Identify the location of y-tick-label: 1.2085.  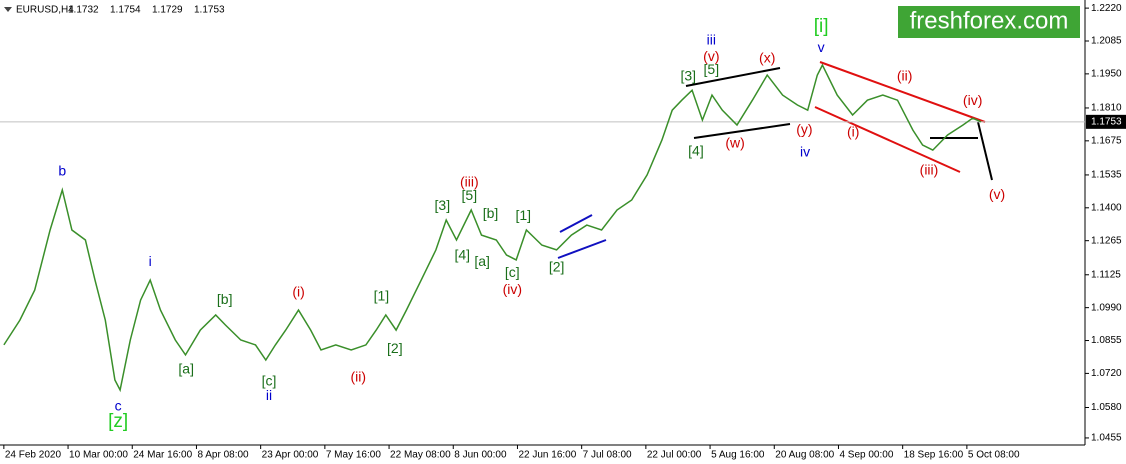
(1106, 41).